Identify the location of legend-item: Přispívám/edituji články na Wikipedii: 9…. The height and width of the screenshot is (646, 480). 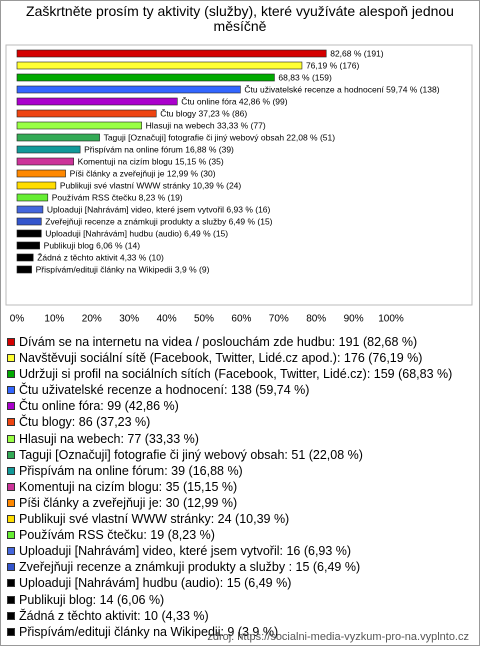
(237, 632).